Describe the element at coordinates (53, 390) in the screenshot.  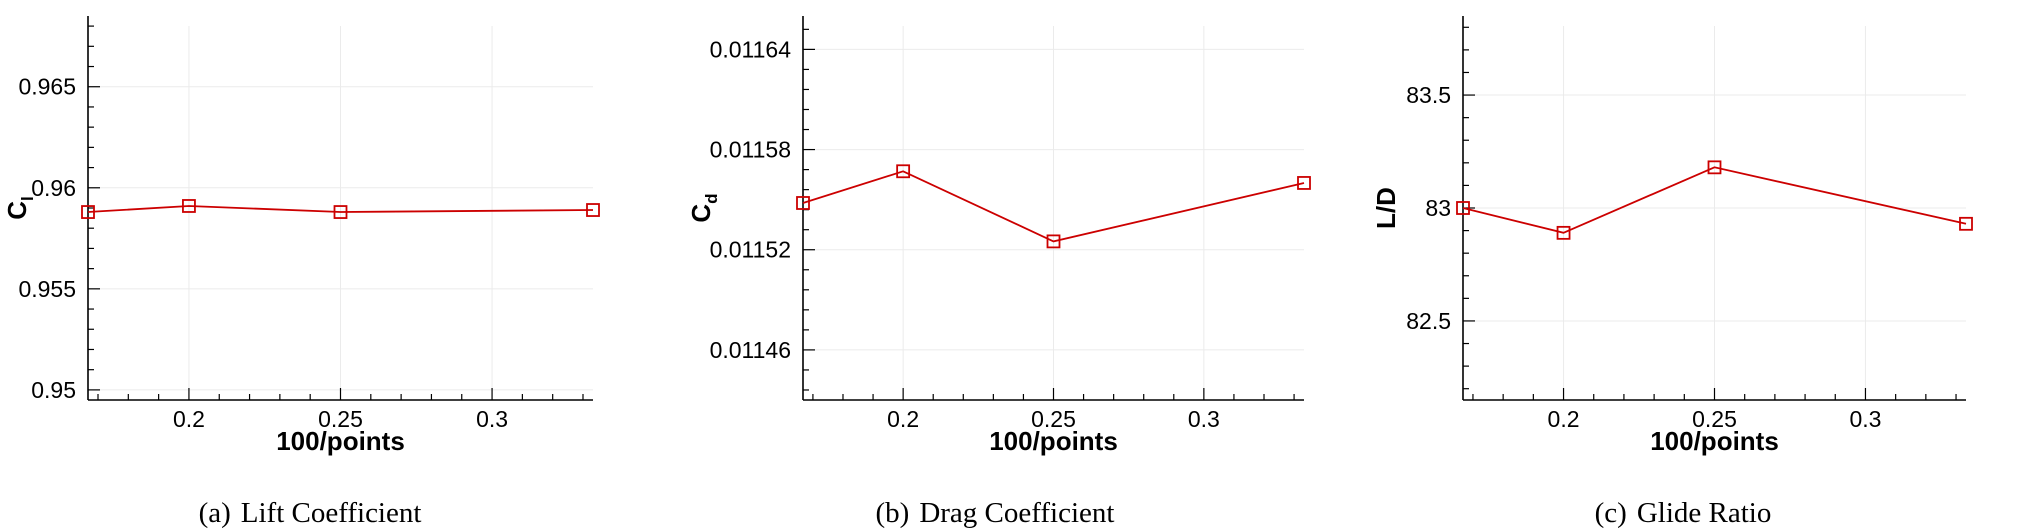
I see `y-tick-label: 0.95` at that location.